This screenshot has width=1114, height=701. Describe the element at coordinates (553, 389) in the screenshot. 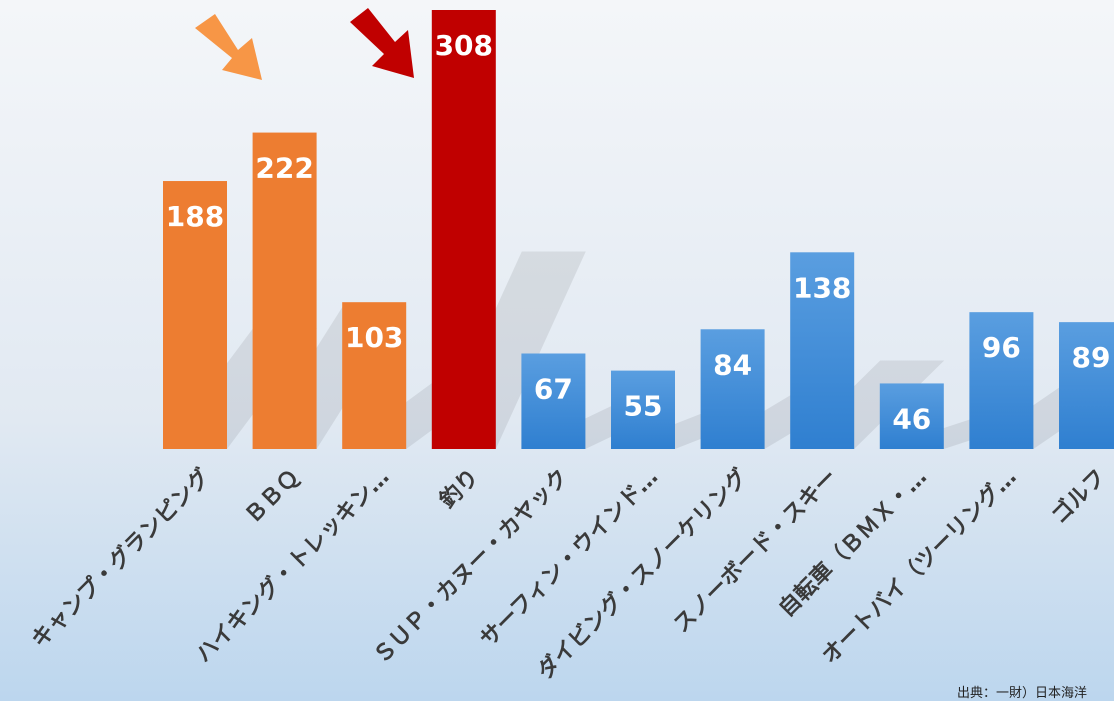

I see `value-label: 67` at that location.